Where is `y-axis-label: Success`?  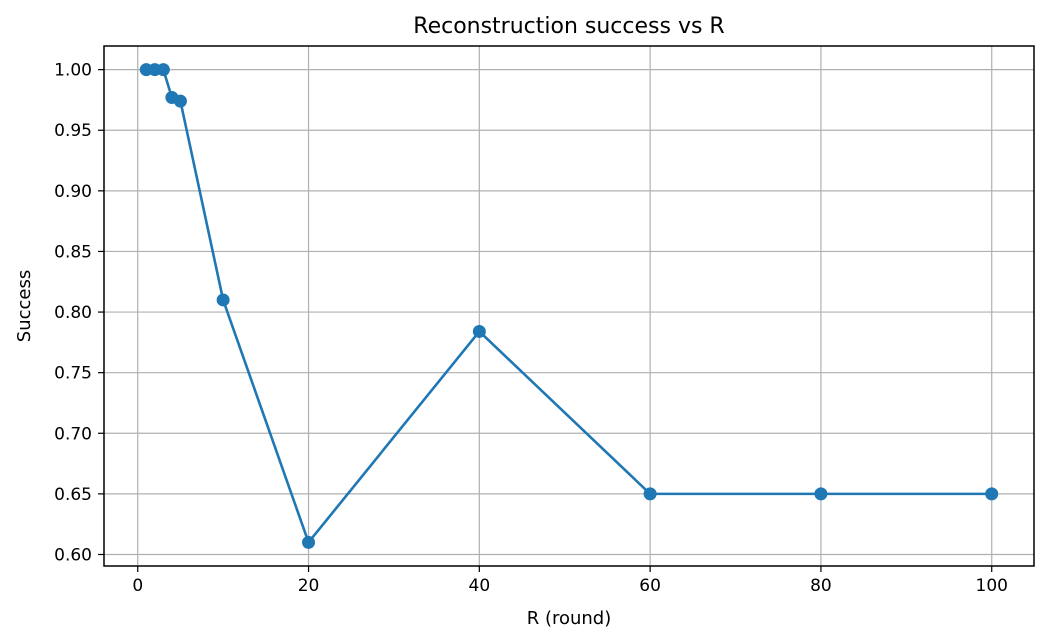
y-axis-label: Success is located at coordinates (24, 306).